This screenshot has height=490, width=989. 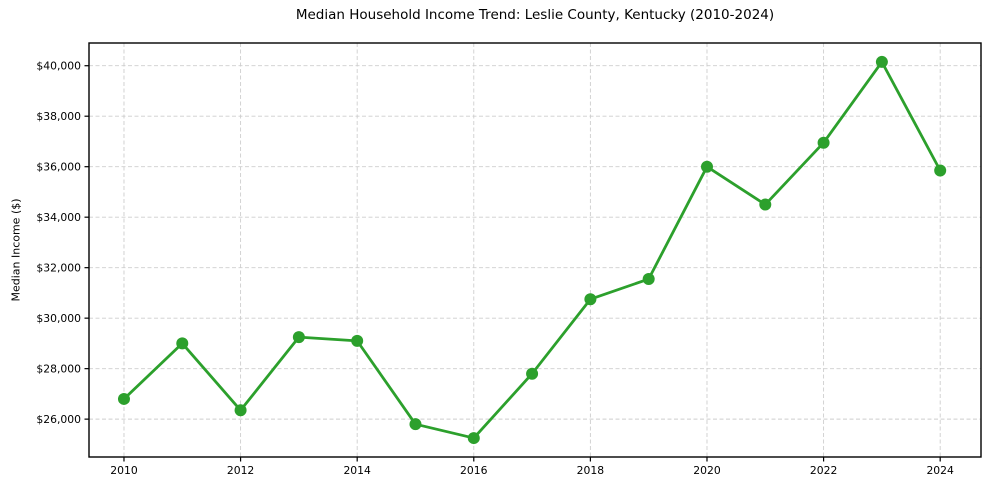 I want to click on y-tick-label: $26,000, so click(x=58, y=419).